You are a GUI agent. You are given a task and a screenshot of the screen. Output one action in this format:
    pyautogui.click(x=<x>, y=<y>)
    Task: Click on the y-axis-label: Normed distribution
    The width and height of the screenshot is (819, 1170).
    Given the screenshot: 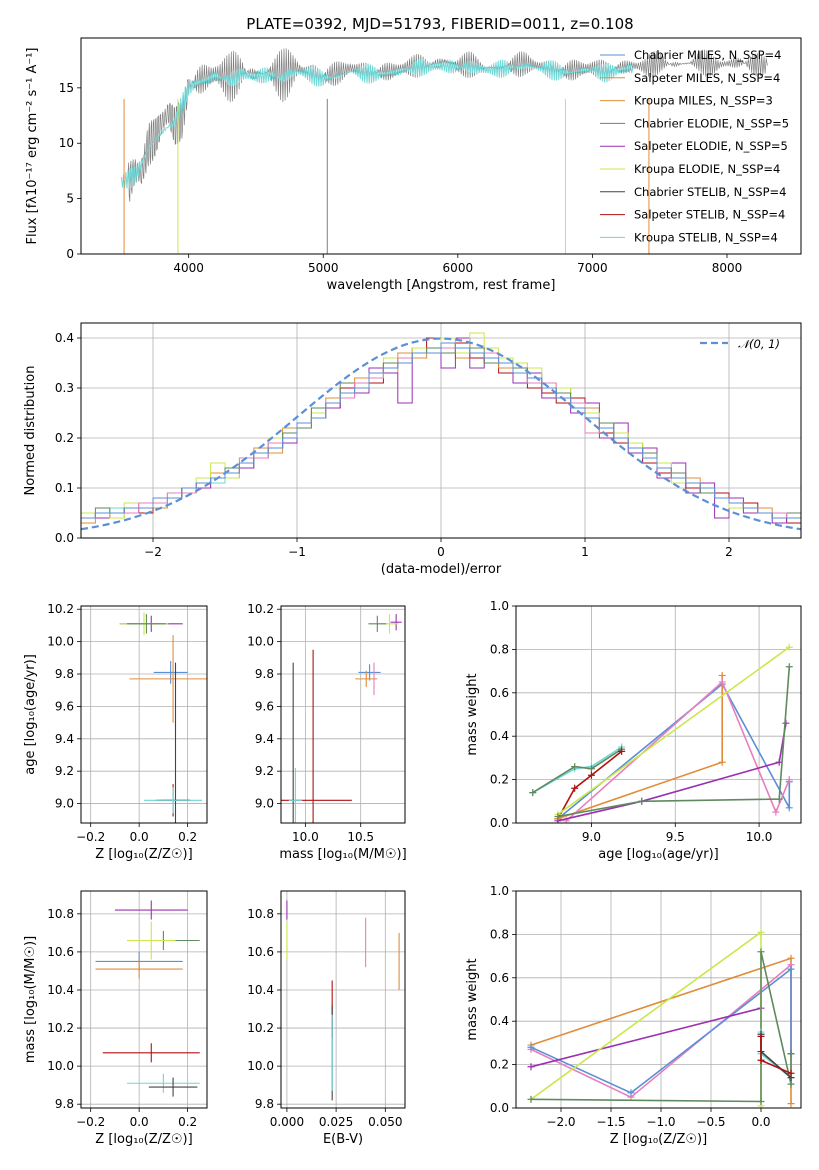 What is the action you would take?
    pyautogui.click(x=30, y=431)
    